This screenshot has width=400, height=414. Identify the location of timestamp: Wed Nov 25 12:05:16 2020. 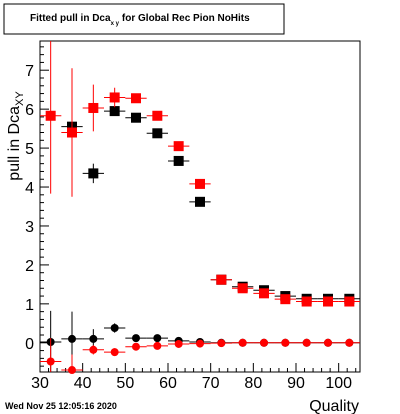
(61, 406).